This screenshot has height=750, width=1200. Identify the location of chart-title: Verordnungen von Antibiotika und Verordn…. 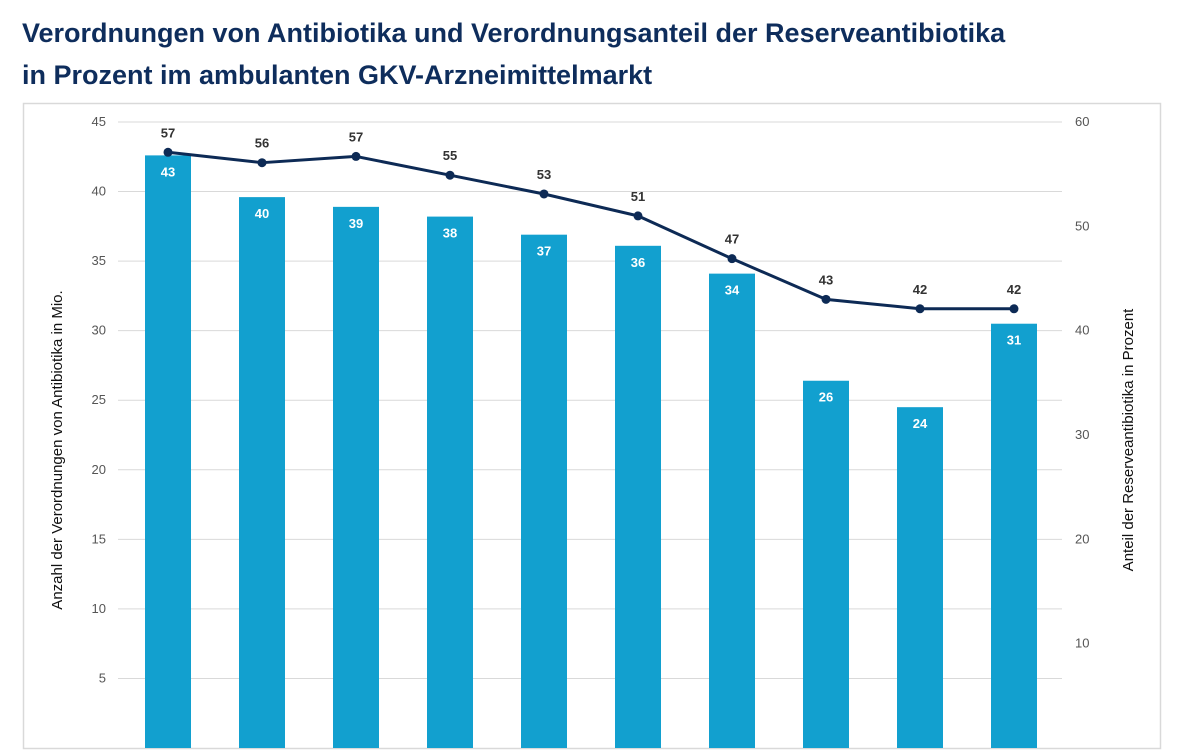
(513, 54).